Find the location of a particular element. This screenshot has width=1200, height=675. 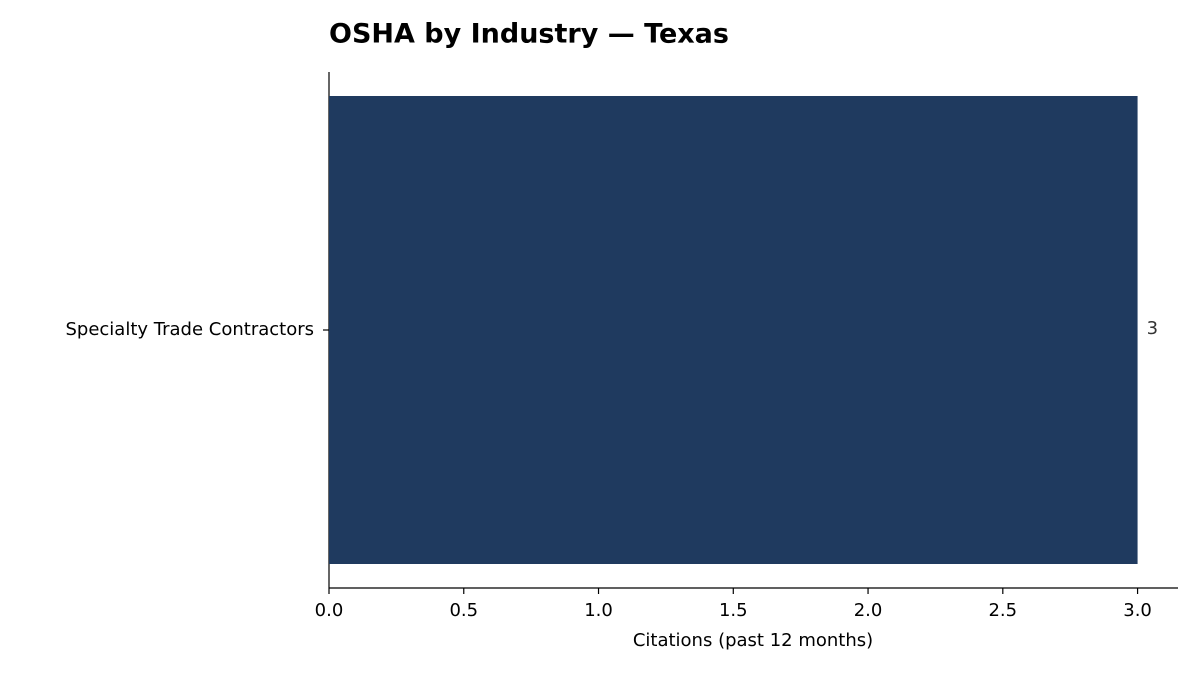

y-tick-label: Specialty Trade Contractors is located at coordinates (189, 329).